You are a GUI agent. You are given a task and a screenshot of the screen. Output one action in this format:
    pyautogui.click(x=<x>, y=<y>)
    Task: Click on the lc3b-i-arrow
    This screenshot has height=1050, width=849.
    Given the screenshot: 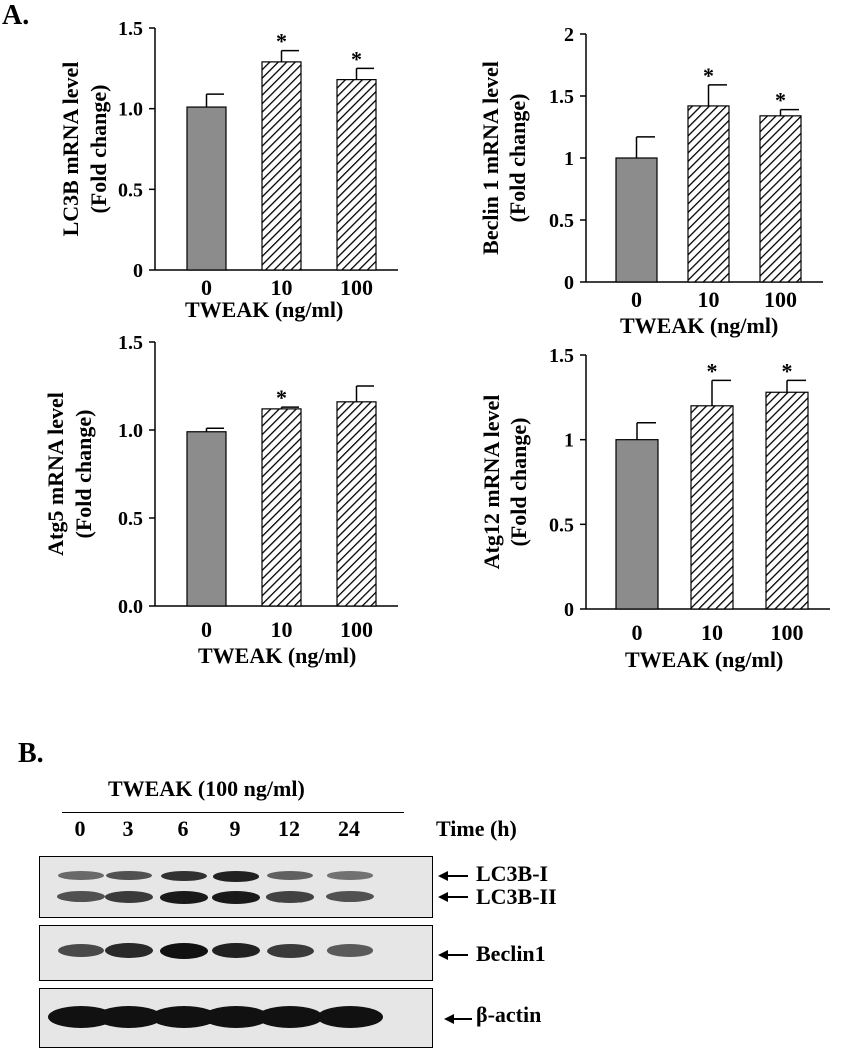 What is the action you would take?
    pyautogui.click(x=453, y=876)
    